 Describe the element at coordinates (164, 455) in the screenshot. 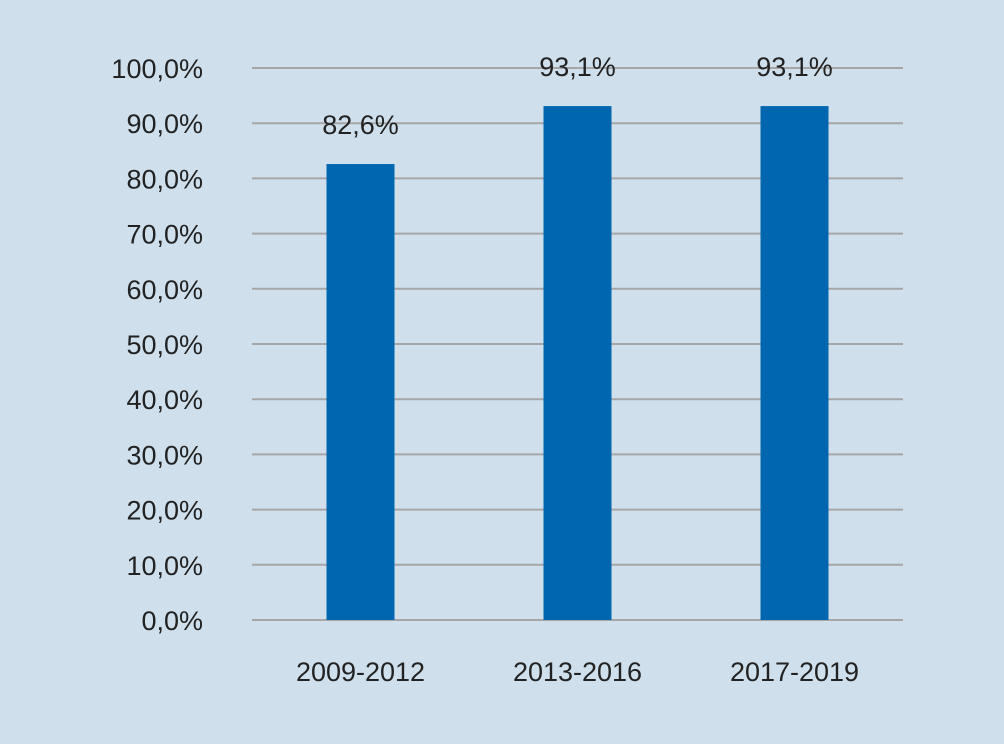

I see `y-tick-label: 30,0%` at that location.